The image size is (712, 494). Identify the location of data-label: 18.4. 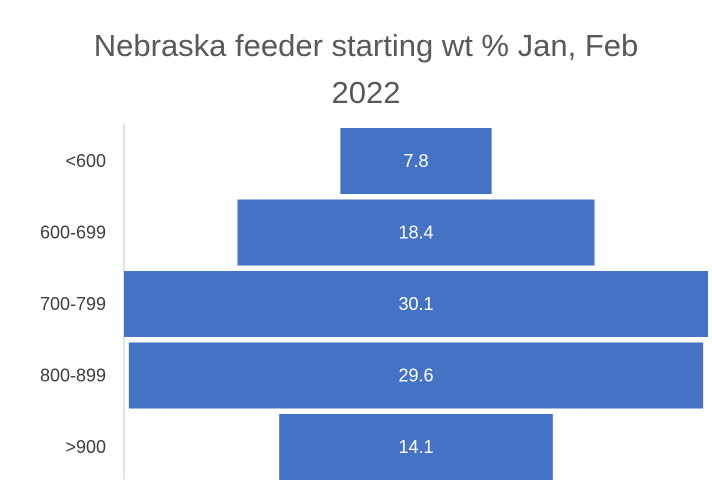
(415, 232).